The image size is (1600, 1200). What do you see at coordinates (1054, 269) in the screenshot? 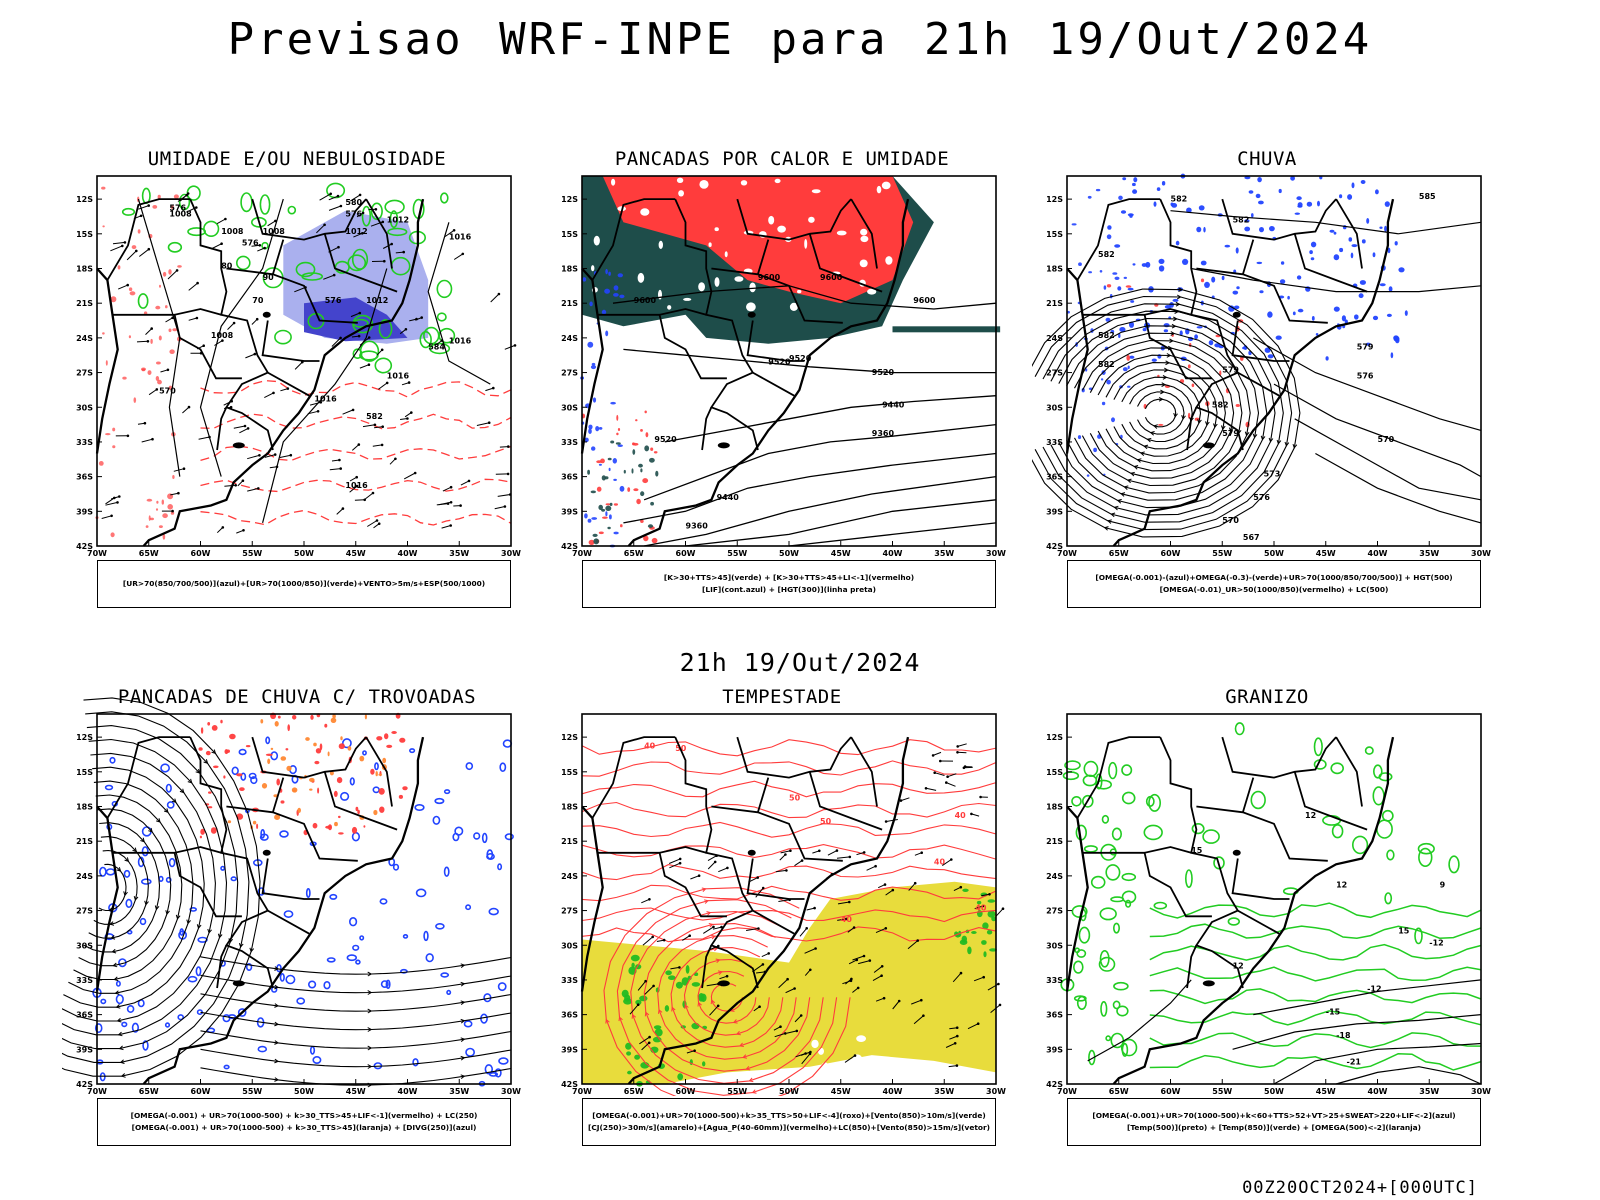
I see `lat-tick-label: 18S` at bounding box center [1054, 269].